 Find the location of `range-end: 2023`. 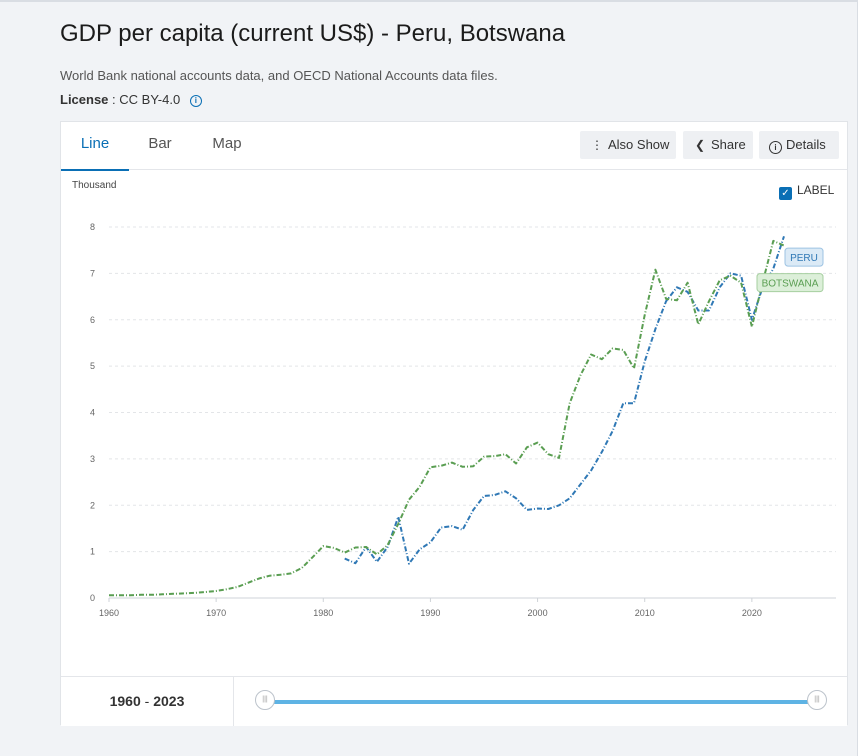

range-end: 2023 is located at coordinates (169, 701).